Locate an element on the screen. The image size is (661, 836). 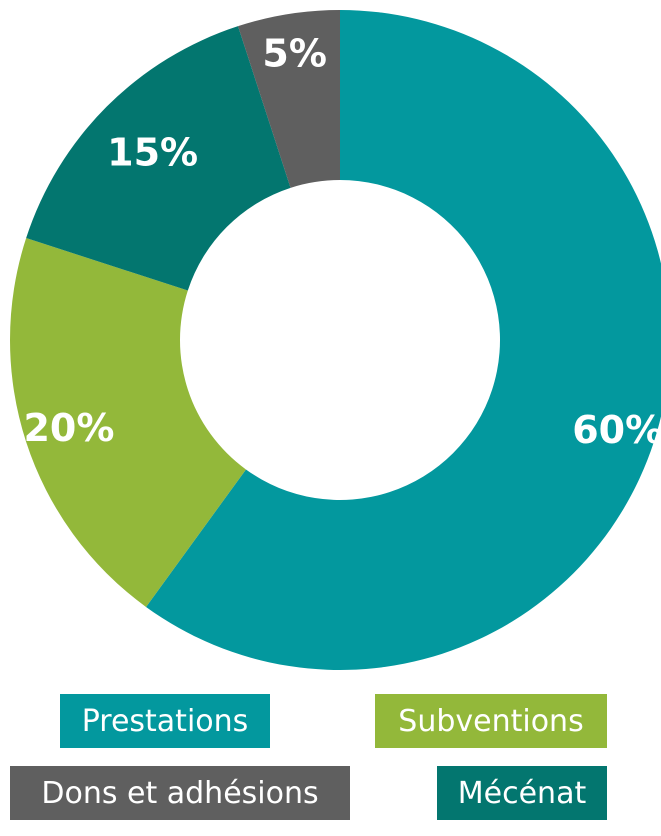
slice-dons-et-adh-sions is located at coordinates (289, 99).